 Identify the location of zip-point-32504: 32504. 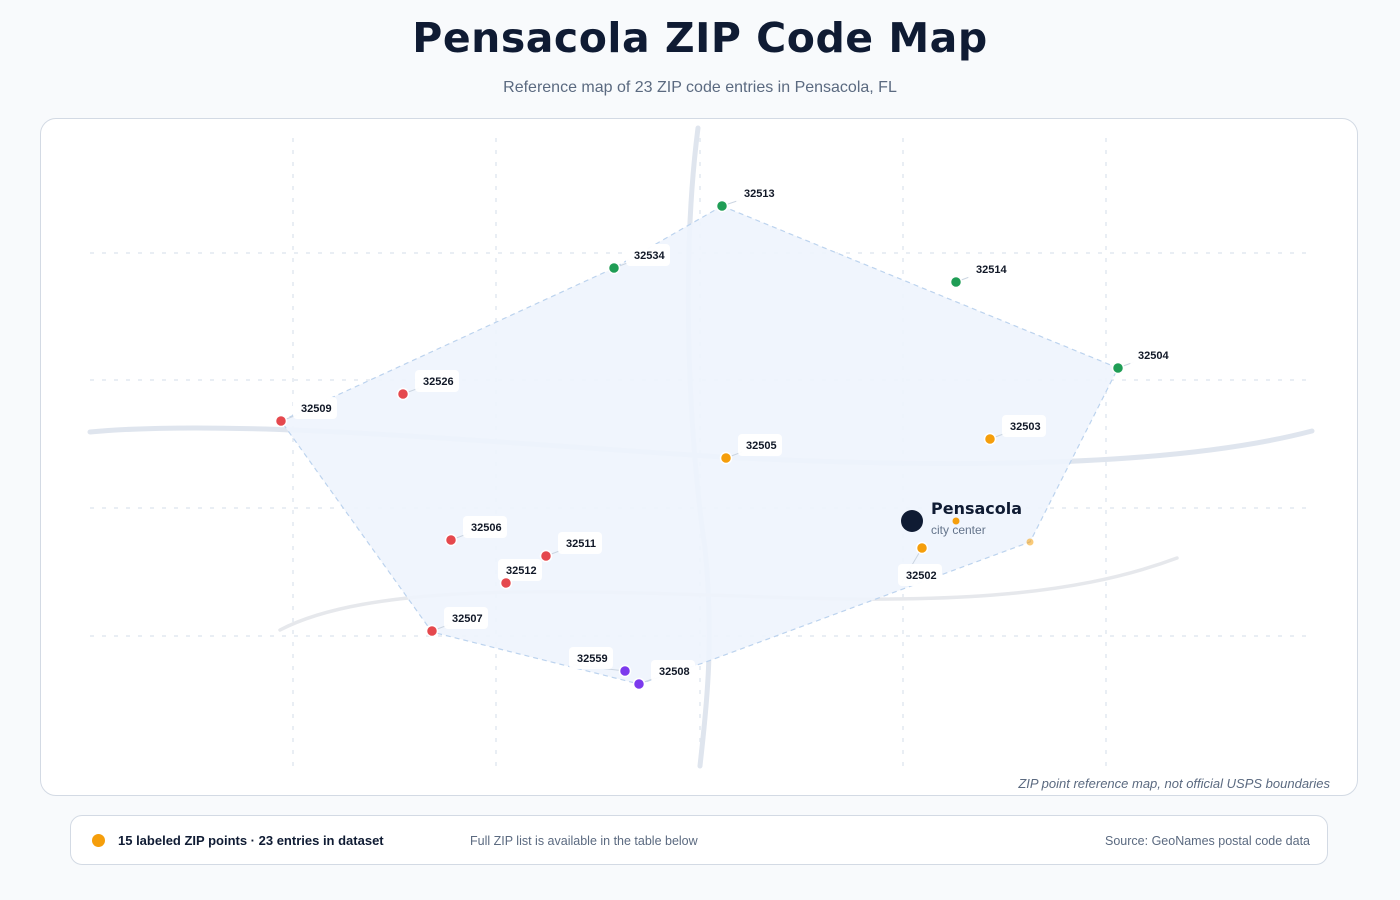
(1143, 359).